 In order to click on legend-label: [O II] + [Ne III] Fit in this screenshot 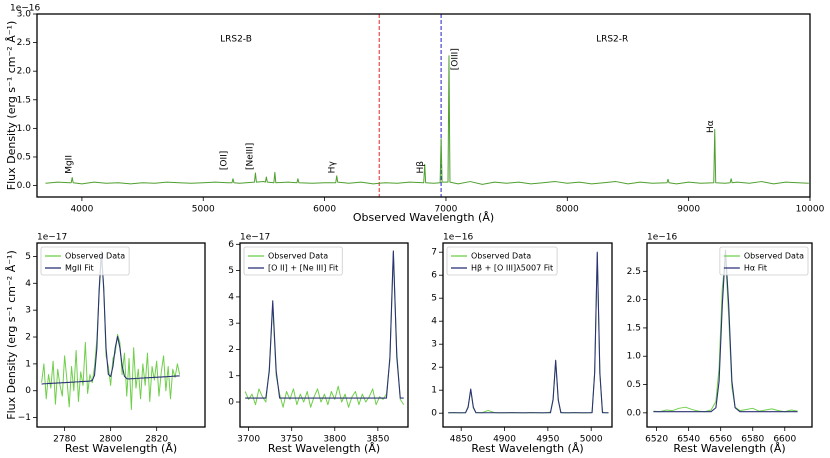, I will do `click(303, 268)`.